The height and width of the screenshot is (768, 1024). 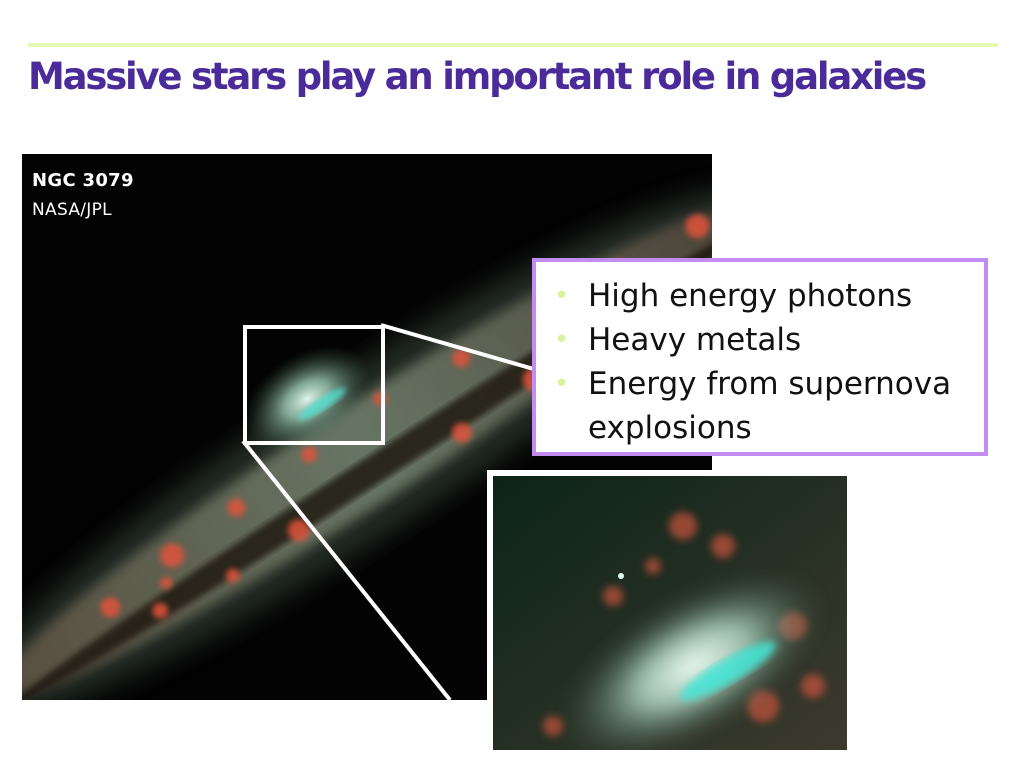 I want to click on bullet-text: Energy from supernova explosions, so click(x=770, y=406).